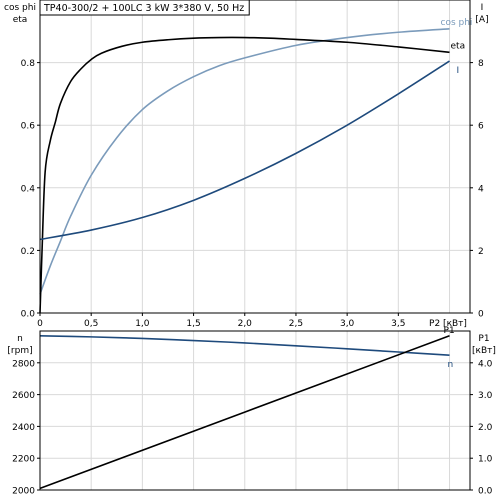 Image resolution: width=500 pixels, height=500 pixels. What do you see at coordinates (19, 351) in the screenshot?
I see `bottom-left-axis-unit-rpm: [rpm]` at bounding box center [19, 351].